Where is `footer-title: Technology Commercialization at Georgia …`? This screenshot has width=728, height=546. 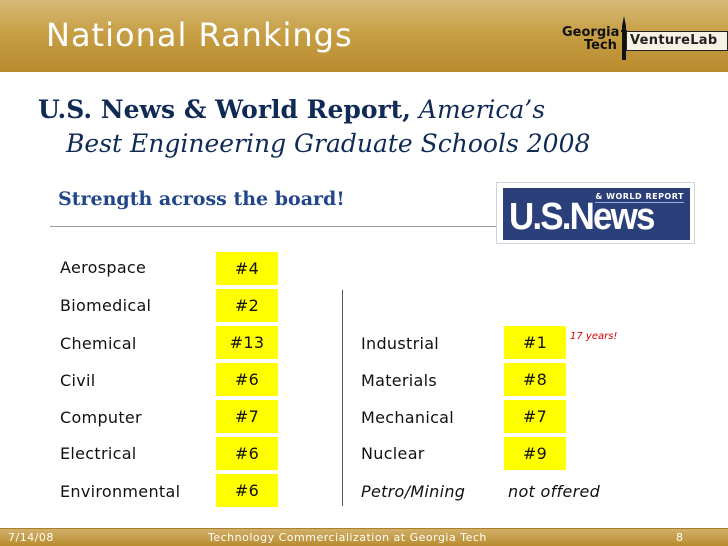
footer-title: Technology Commercialization at Georgia … is located at coordinates (347, 537).